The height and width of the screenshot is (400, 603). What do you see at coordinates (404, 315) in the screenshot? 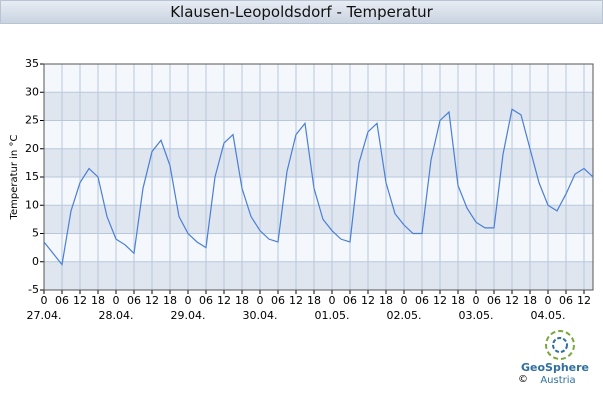
I see `x-date-label: 02.05.` at bounding box center [404, 315].